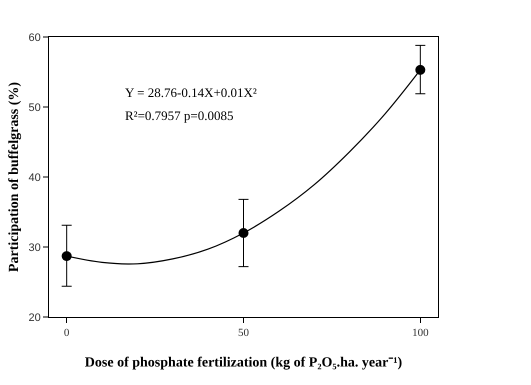 Image resolution: width=531 pixels, height=385 pixels. What do you see at coordinates (34, 108) in the screenshot?
I see `y-tick-label: 50` at bounding box center [34, 108].